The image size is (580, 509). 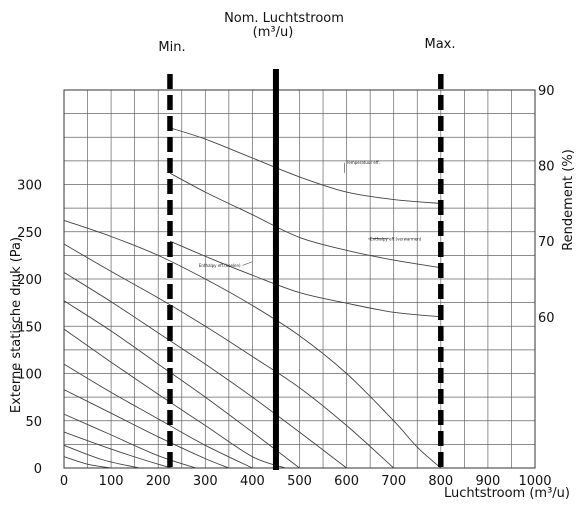 I want to click on x-tick-label: 400, so click(x=252, y=481).